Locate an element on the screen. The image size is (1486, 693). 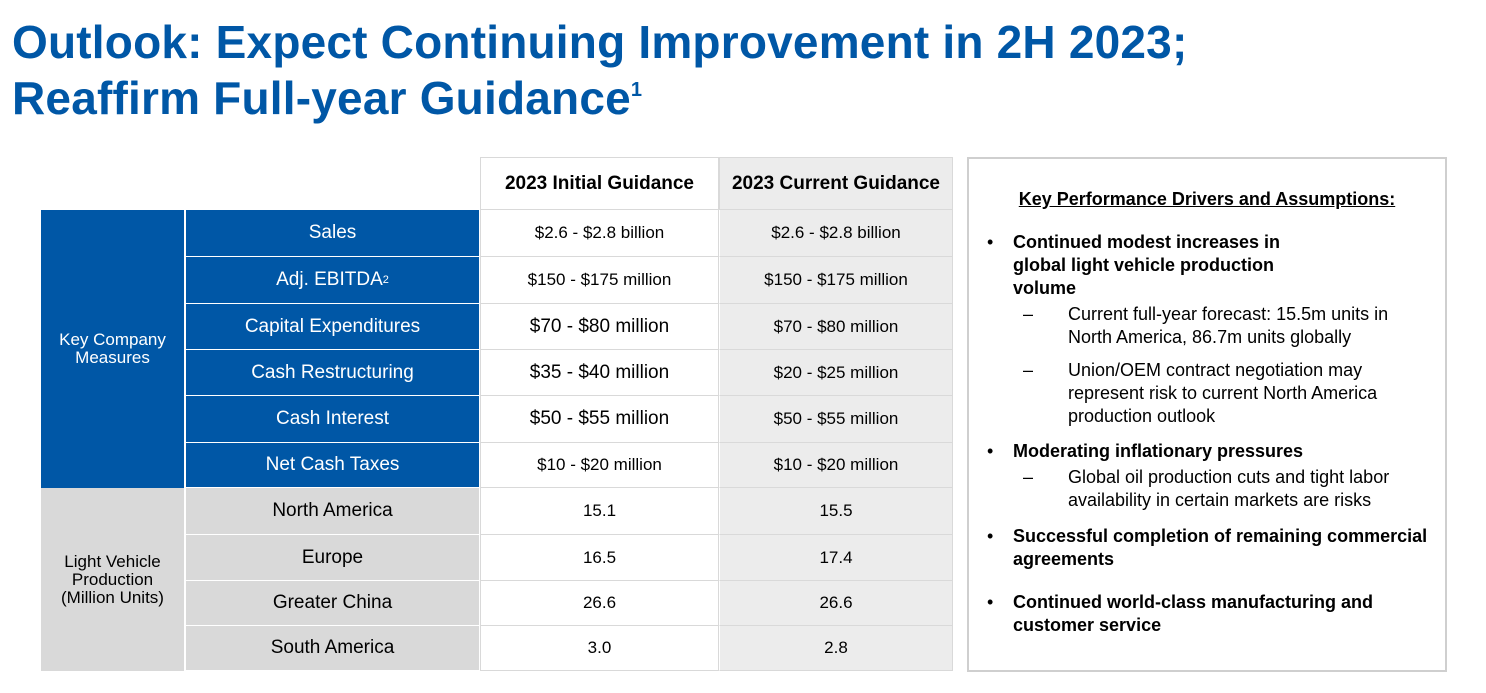
current-guidance-cell: 17.4 is located at coordinates (836, 558).